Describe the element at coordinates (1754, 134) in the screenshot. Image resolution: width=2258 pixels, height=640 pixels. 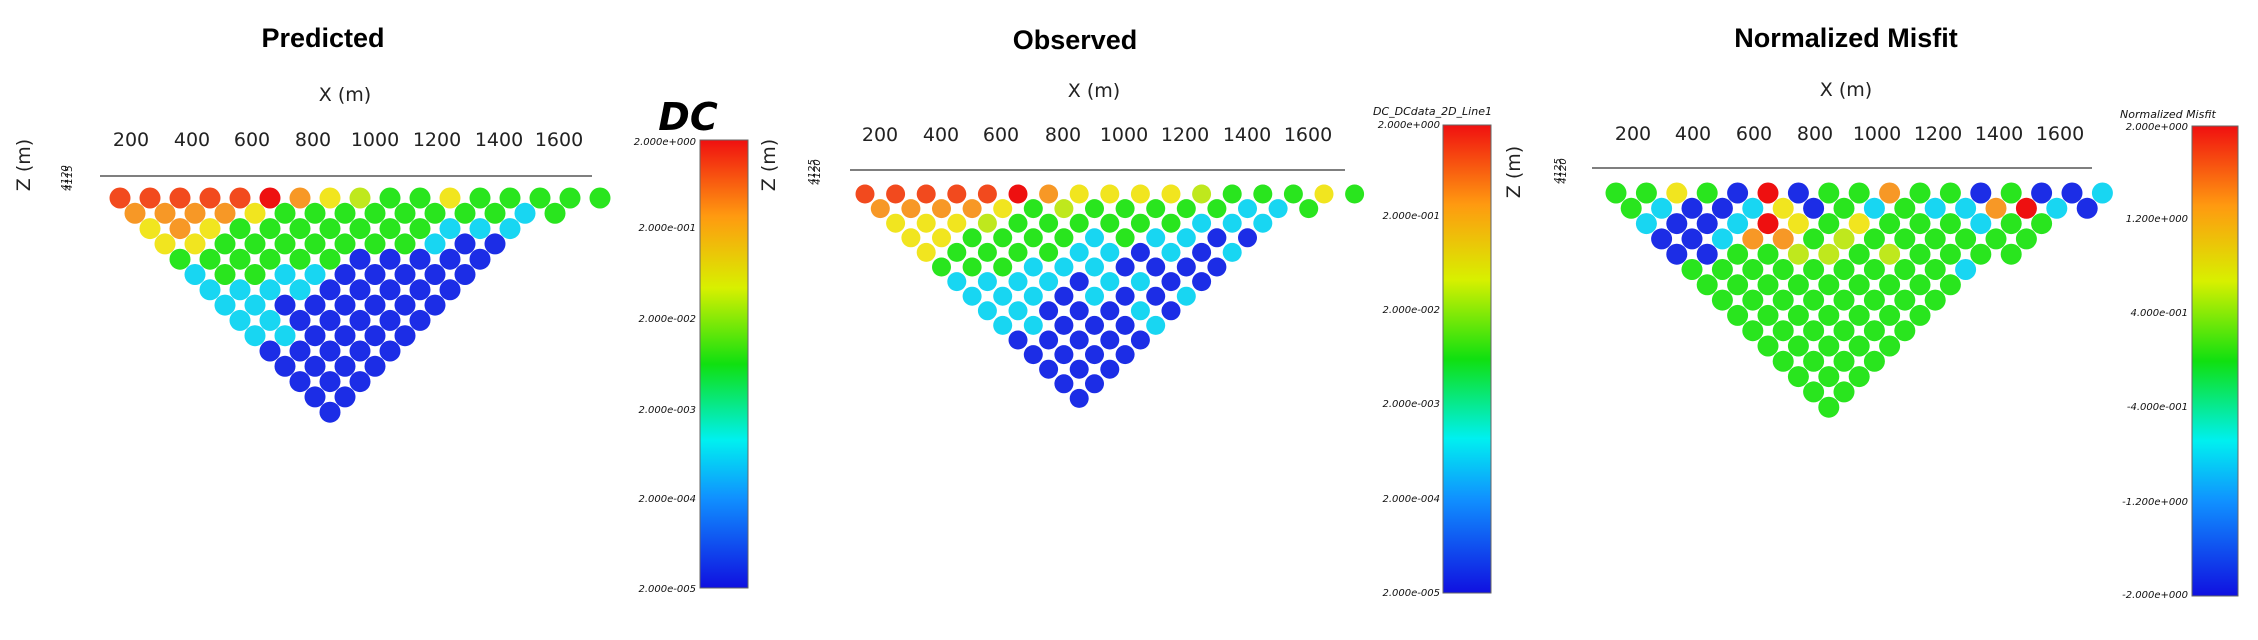
I see `x-tick-label: 600` at that location.